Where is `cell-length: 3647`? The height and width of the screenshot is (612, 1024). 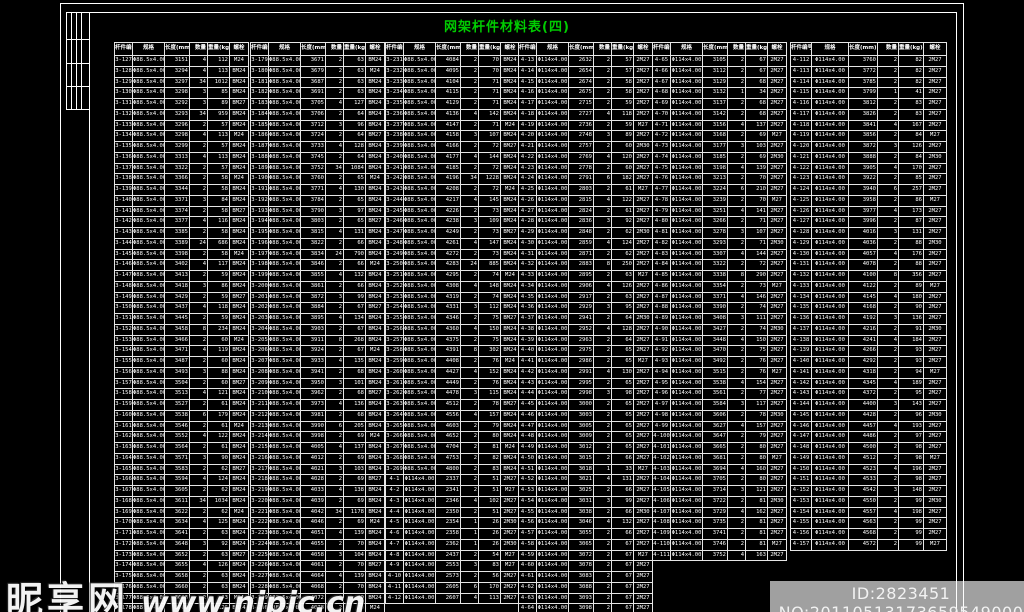 cell-length: 3647 is located at coordinates (715, 437).